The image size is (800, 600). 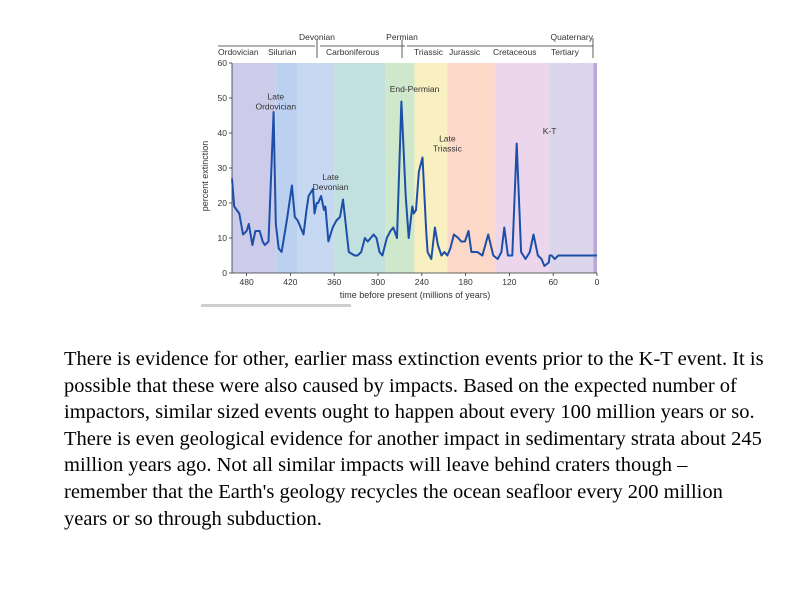 I want to click on extinction-series, so click(x=414, y=183).